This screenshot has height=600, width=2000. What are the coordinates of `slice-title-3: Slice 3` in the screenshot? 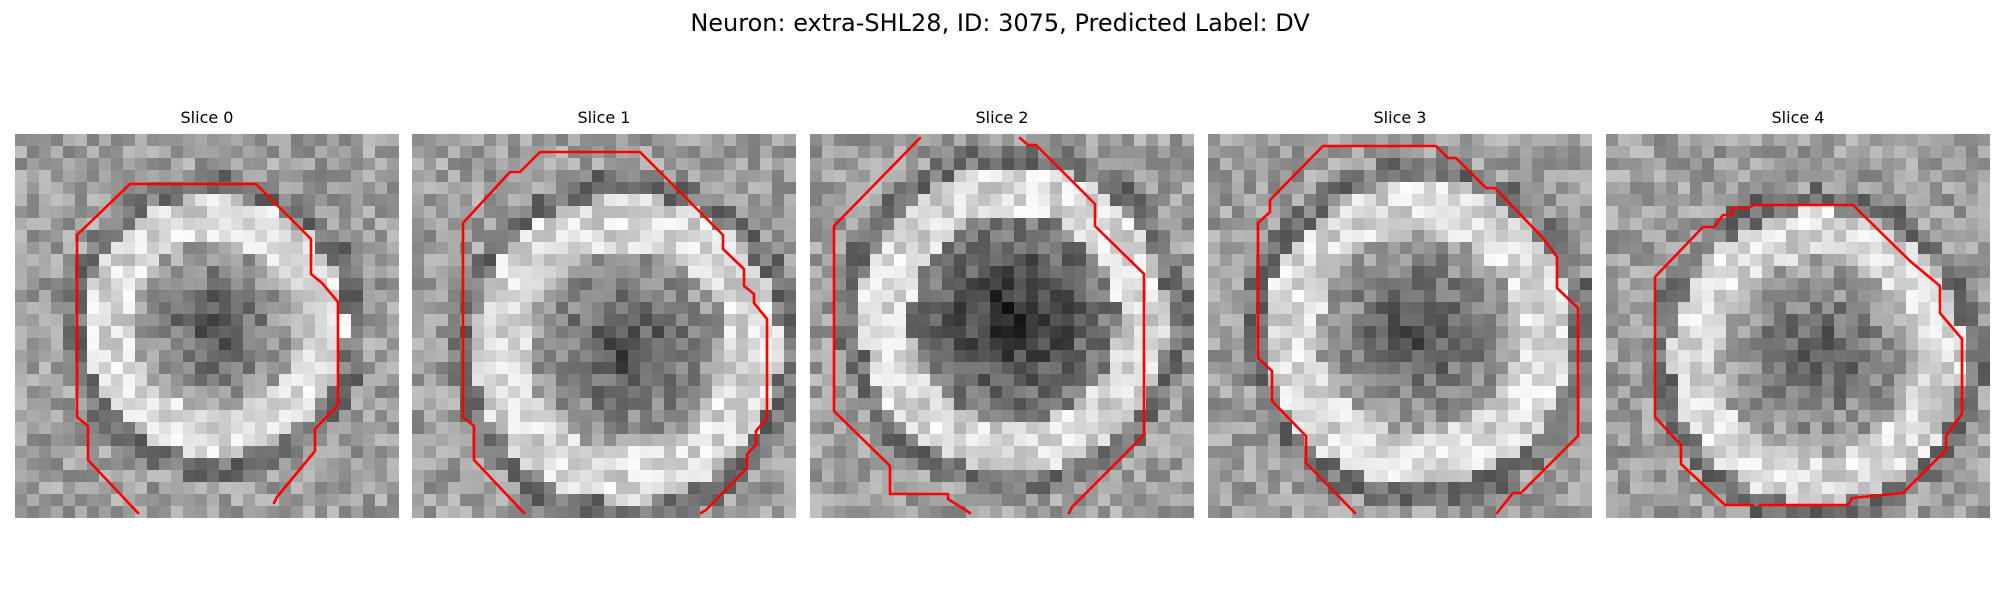 It's located at (1400, 117).